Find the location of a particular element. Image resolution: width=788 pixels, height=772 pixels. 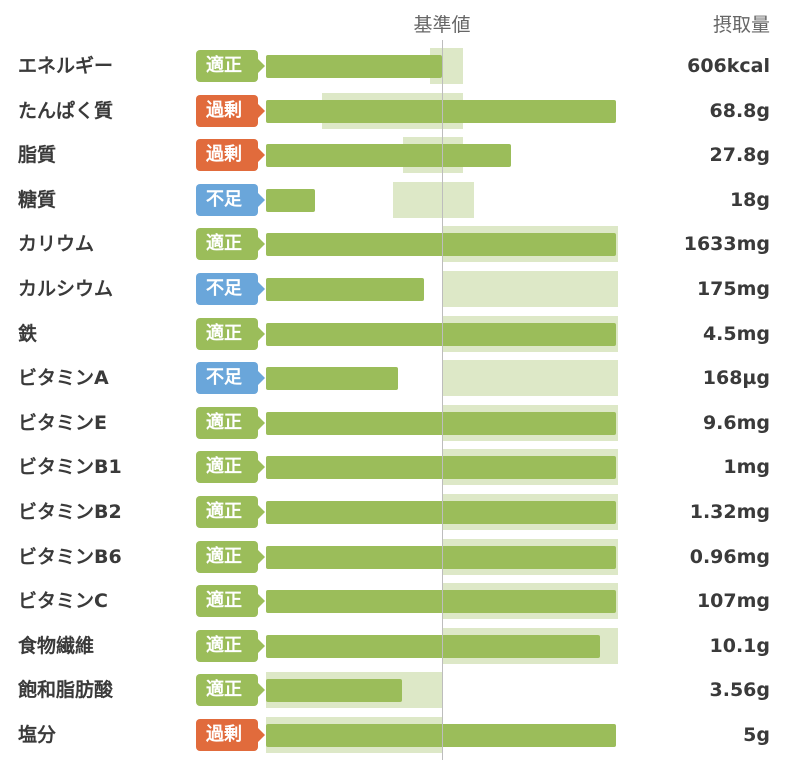

nutrient-row: 食物繊維 適正 10.1g is located at coordinates (394, 646).